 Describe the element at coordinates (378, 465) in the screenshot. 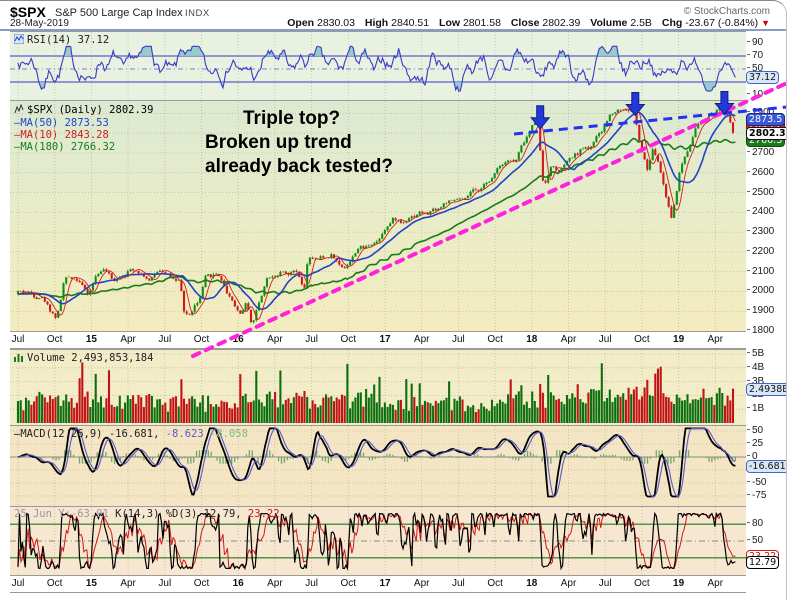

I see `macd-chart` at that location.